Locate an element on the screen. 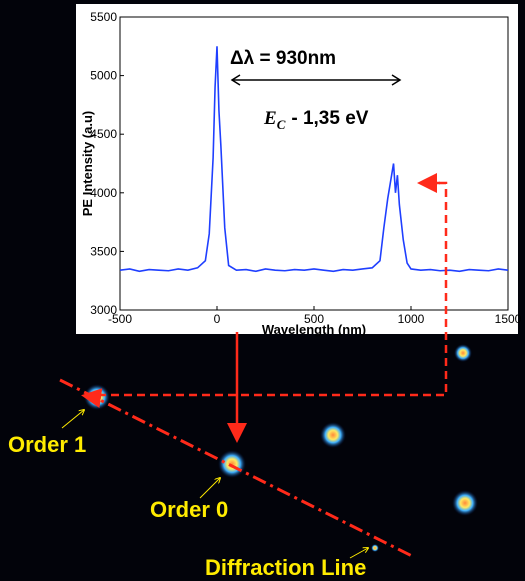  delta-label: Δλ = 930nm is located at coordinates (283, 58).